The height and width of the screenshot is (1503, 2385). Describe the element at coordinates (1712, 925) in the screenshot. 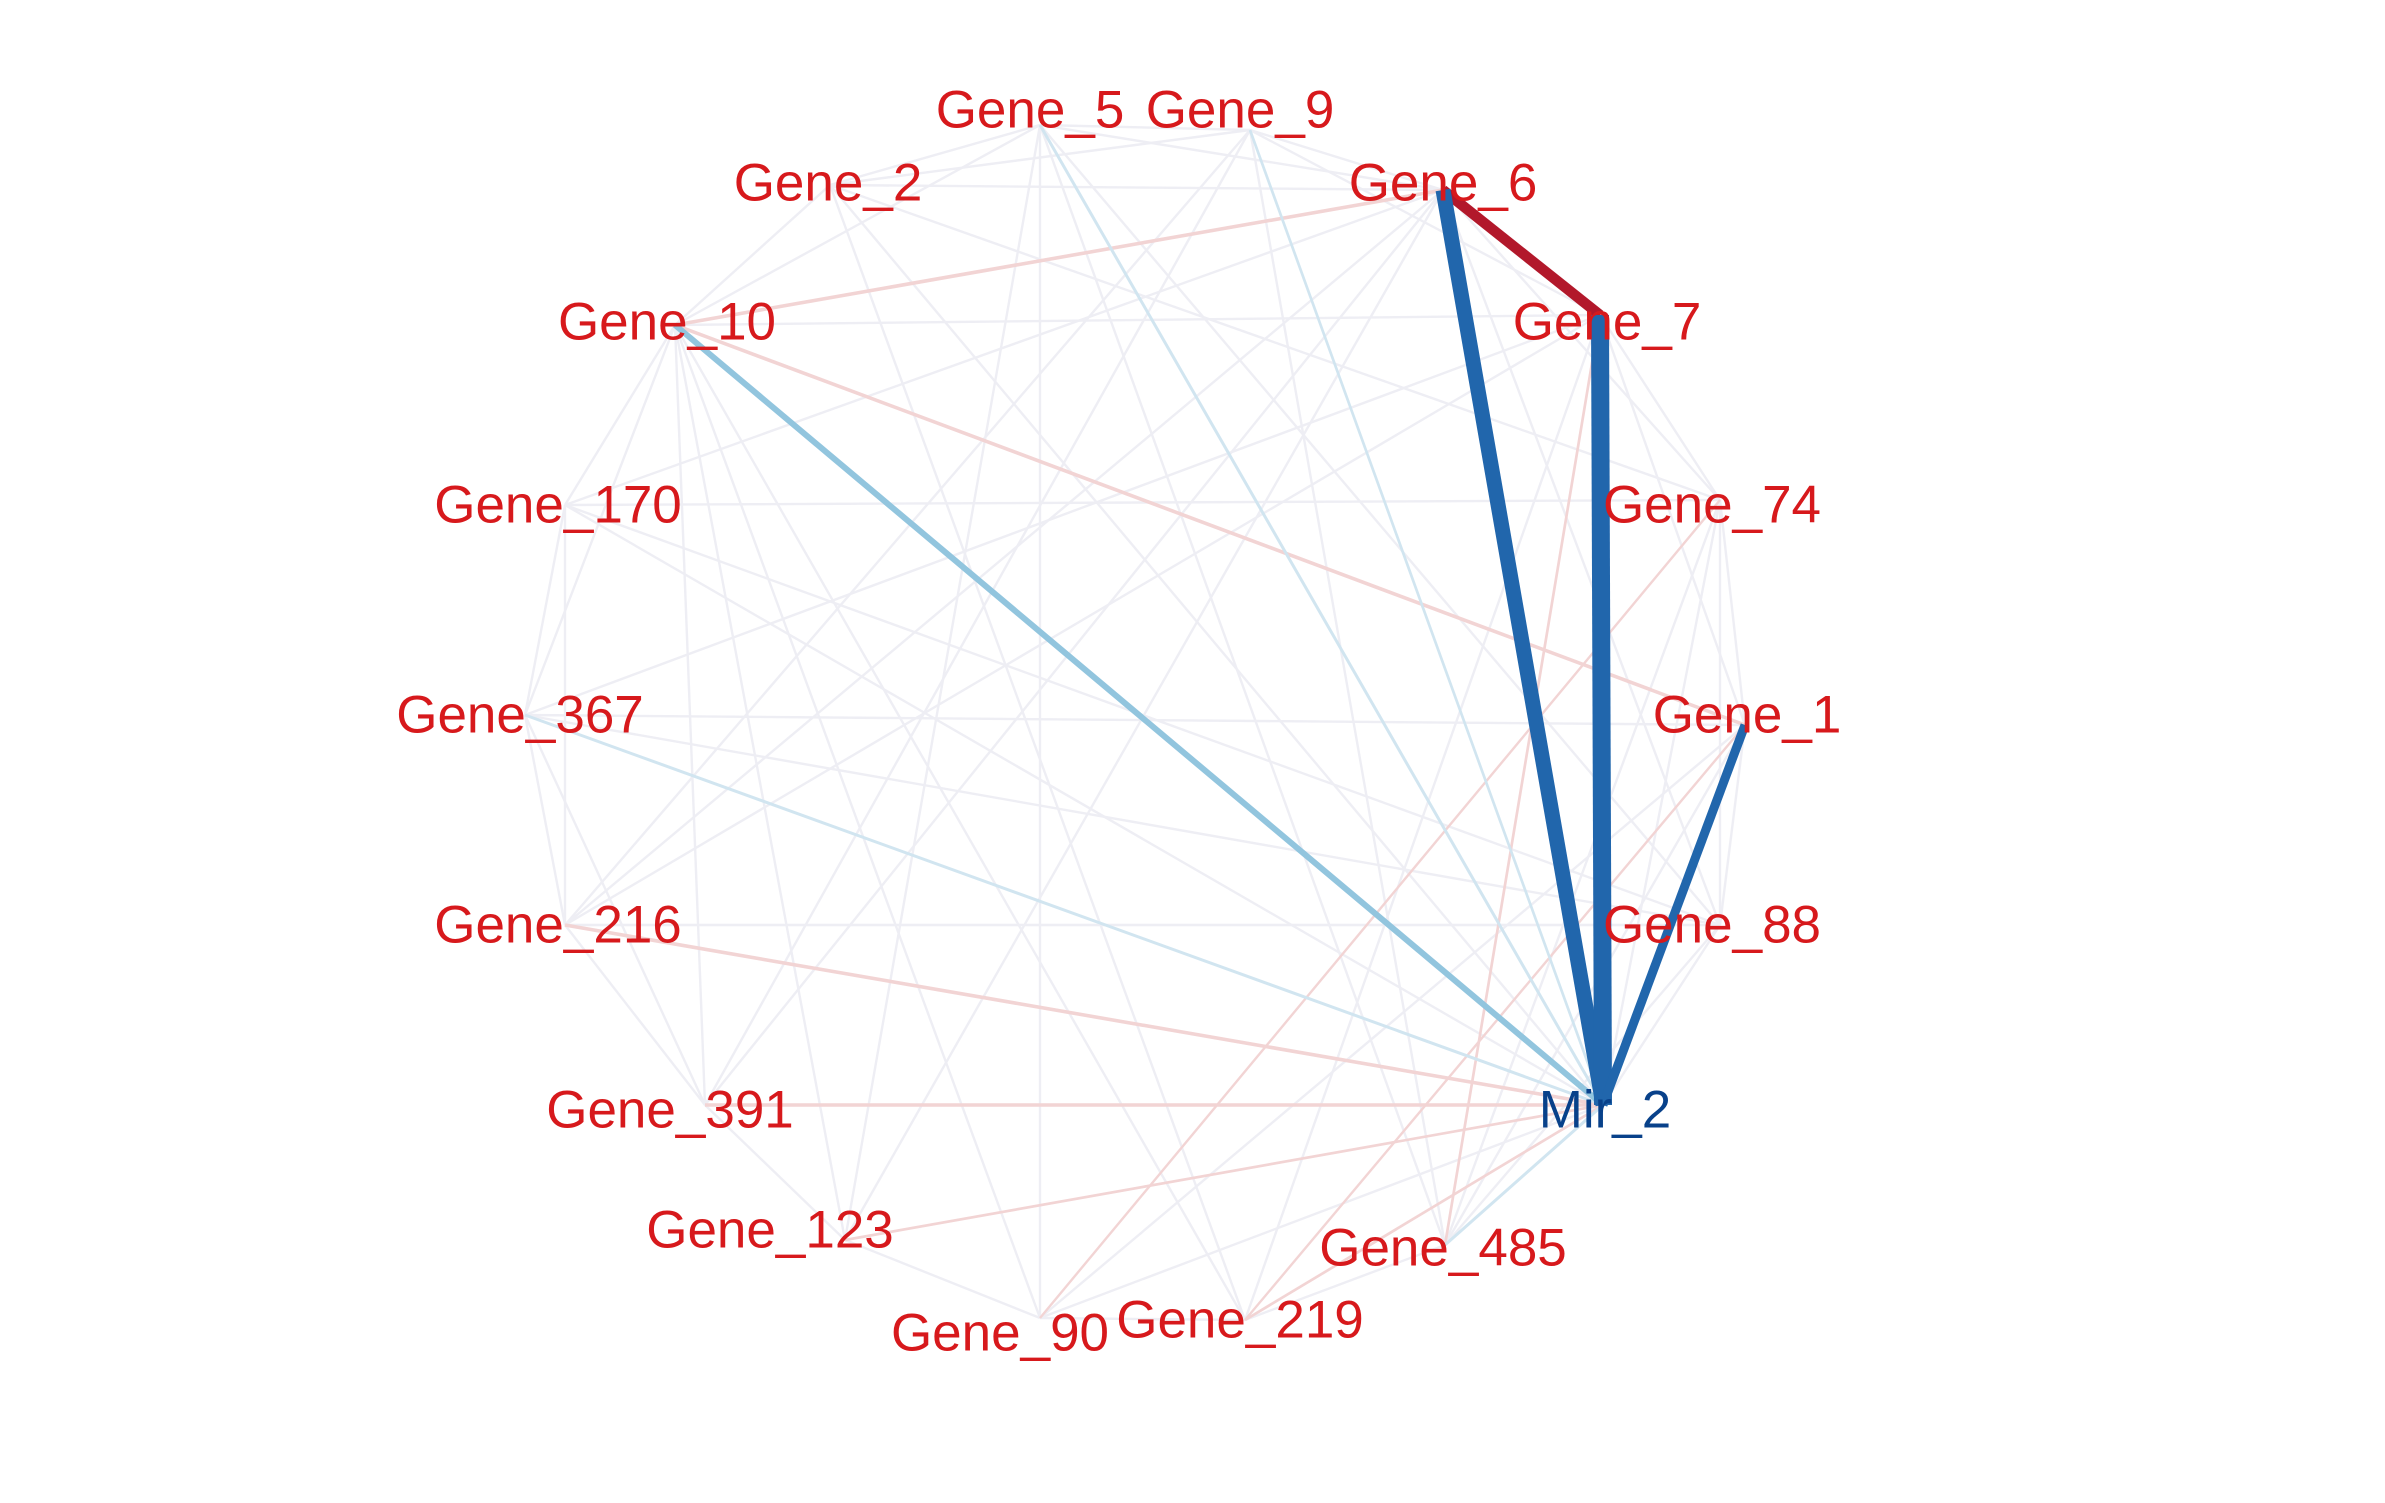

I see `node-label-gene-88: Gene_88` at that location.